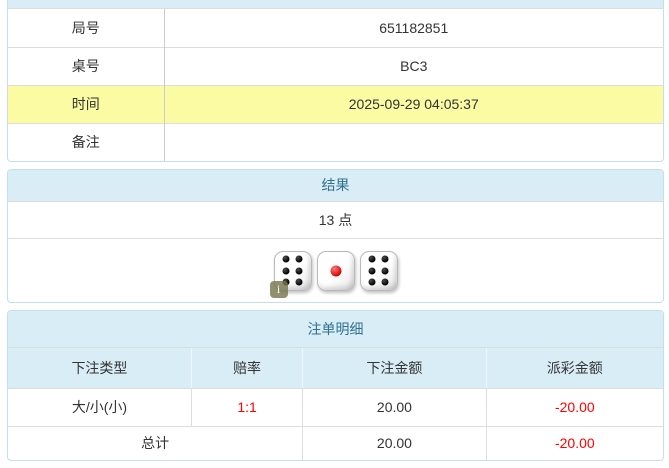 The height and width of the screenshot is (468, 669). Describe the element at coordinates (155, 442) in the screenshot. I see `total-label: 总计` at that location.